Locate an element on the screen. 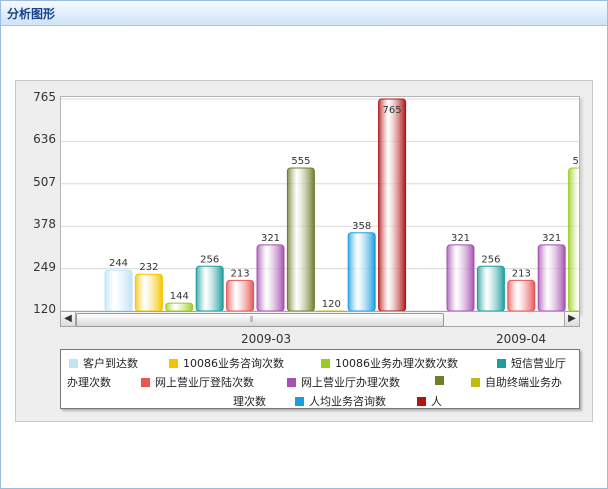 Image resolution: width=608 pixels, height=489 pixels. window-title: 分析图形 is located at coordinates (31, 14).